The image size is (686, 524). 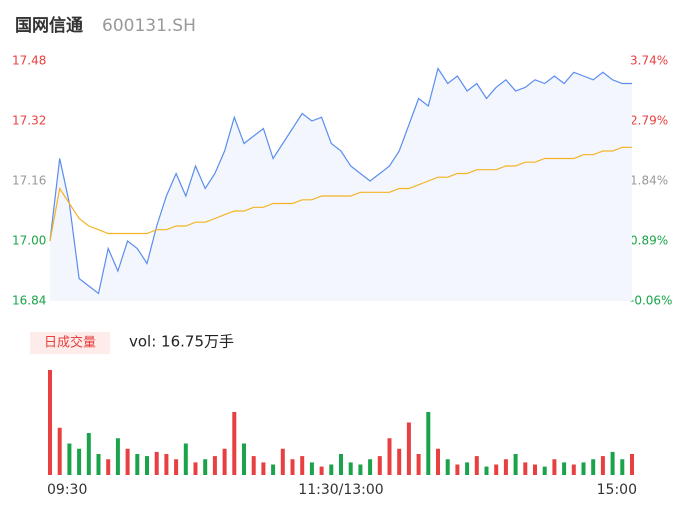 I want to click on y2-tick-label: -0.06%, so click(x=651, y=301).